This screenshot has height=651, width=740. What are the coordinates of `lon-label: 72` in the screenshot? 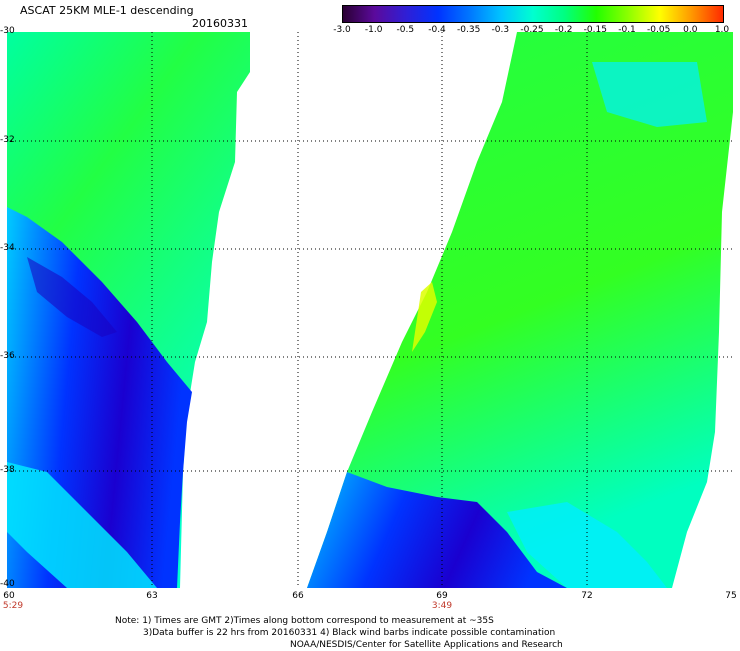 It's located at (587, 596).